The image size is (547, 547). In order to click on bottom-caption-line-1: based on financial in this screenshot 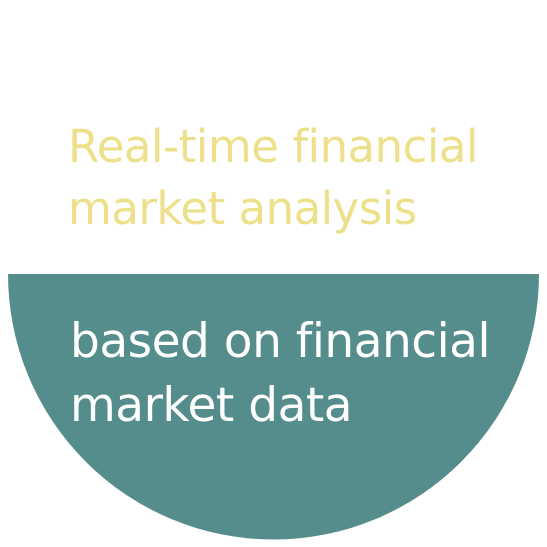, I will do `click(280, 341)`.